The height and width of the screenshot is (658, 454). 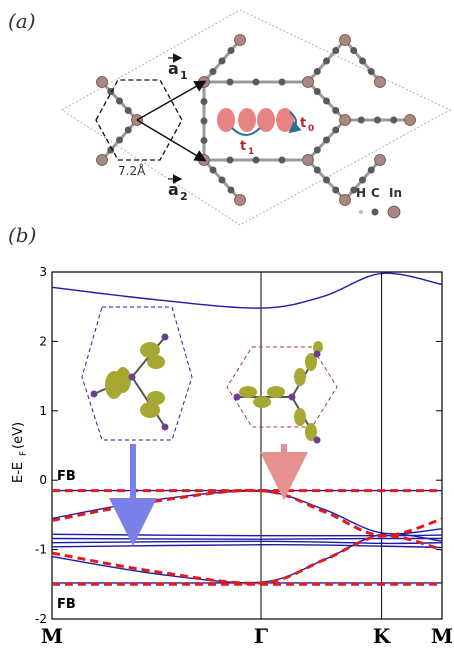 What do you see at coordinates (295, 122) in the screenshot?
I see `t0-arc` at bounding box center [295, 122].